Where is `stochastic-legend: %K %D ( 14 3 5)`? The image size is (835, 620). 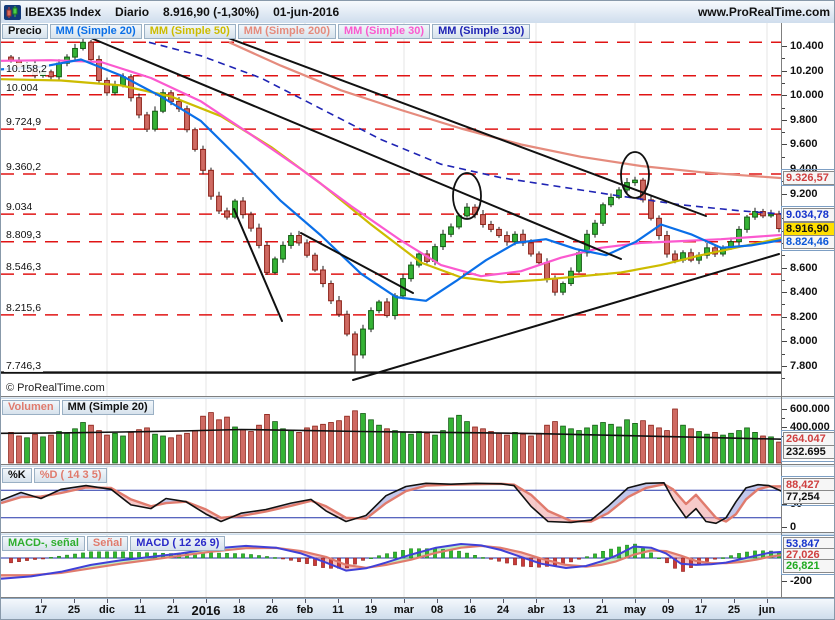 stochastic-legend: %K %D ( 14 3 5) is located at coordinates (55, 475).